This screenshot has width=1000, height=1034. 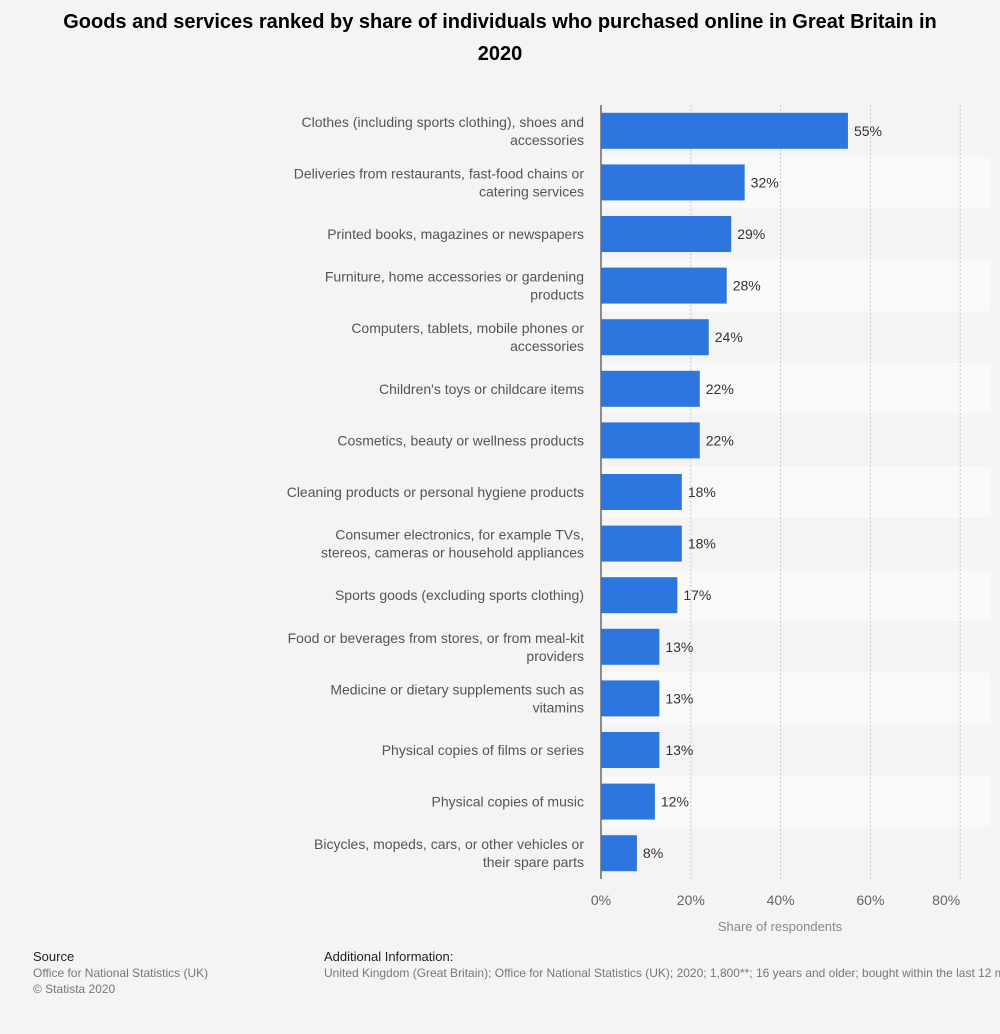 What do you see at coordinates (697, 595) in the screenshot?
I see `bar-value-label: 17%` at bounding box center [697, 595].